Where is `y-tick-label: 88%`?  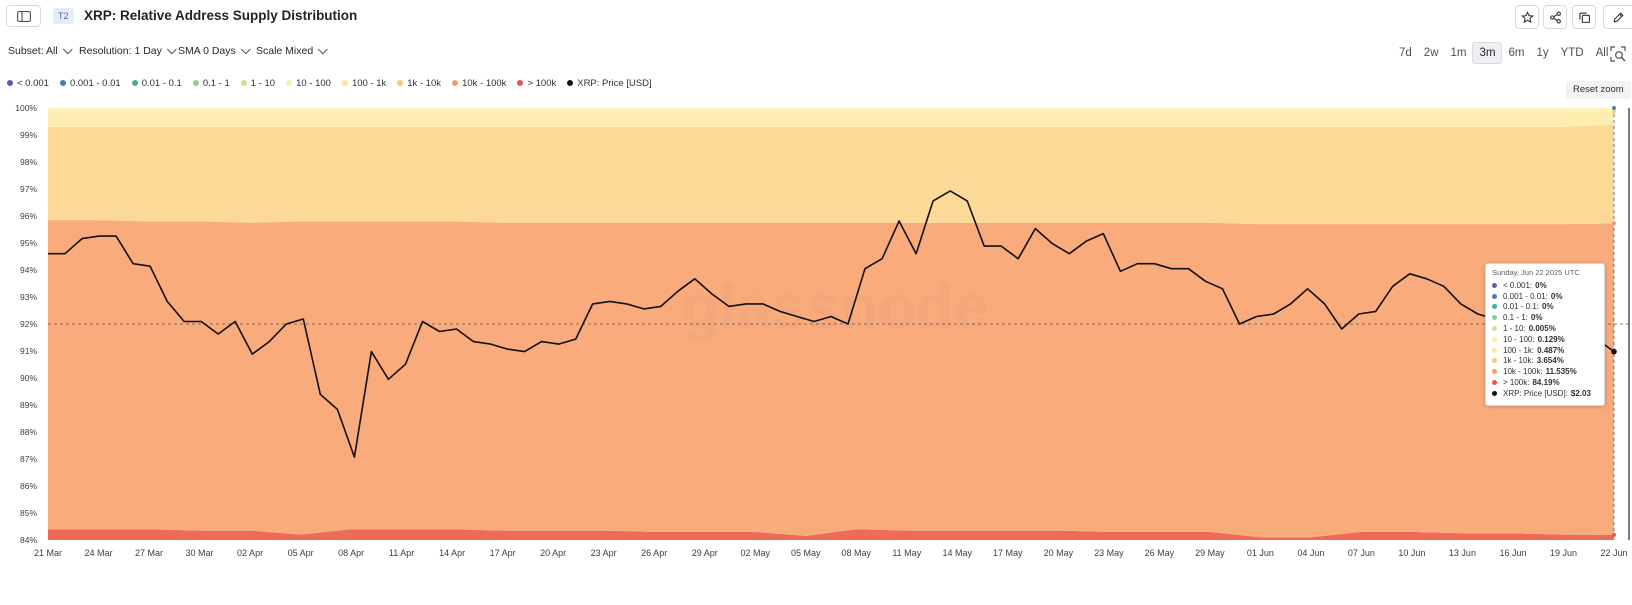 y-tick-label: 88% is located at coordinates (28, 432).